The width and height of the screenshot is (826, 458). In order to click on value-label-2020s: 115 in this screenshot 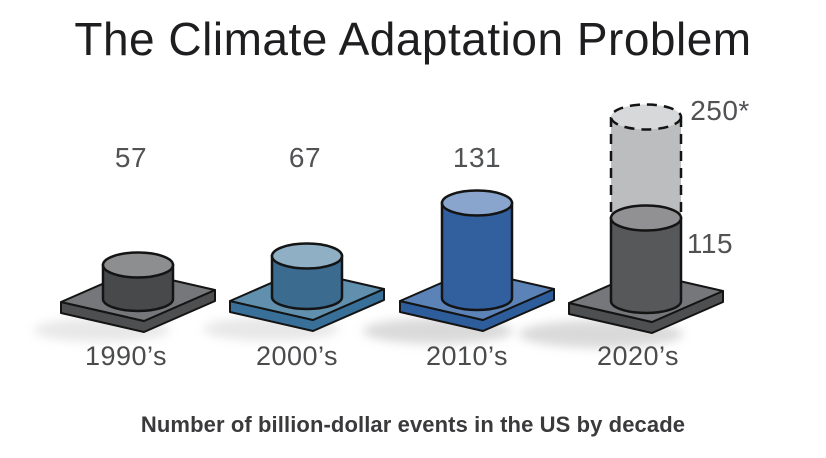, I will do `click(710, 243)`.